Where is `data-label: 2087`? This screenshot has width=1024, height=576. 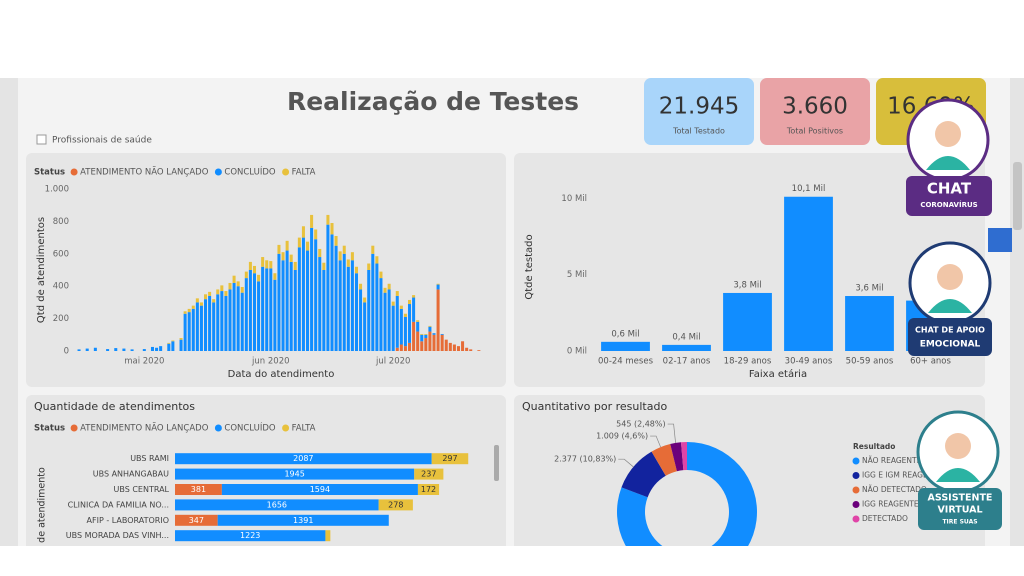 data-label: 2087 is located at coordinates (303, 458).